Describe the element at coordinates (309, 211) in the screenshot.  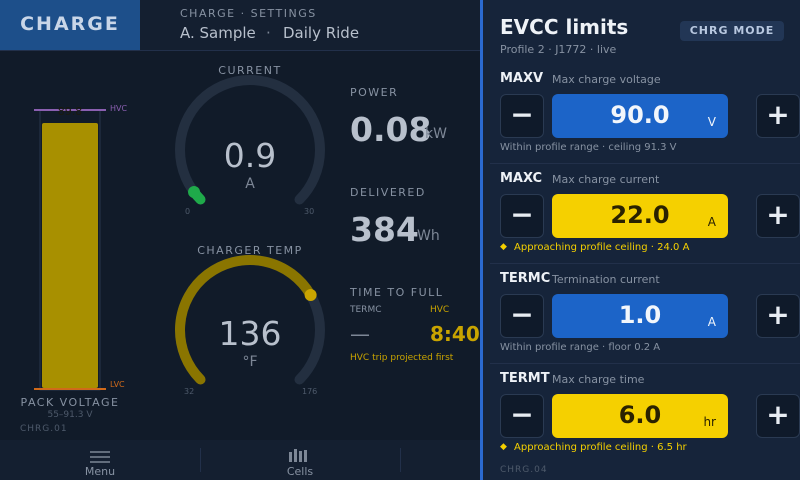
I see `current-max: 30` at that location.